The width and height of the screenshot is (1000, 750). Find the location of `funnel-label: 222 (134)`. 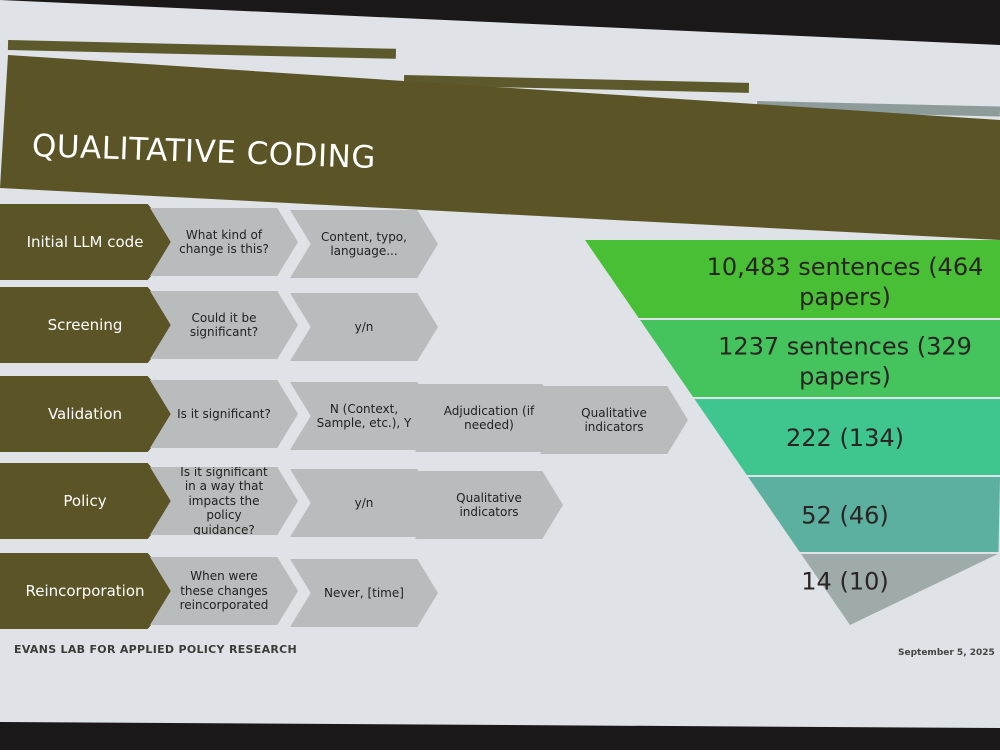

funnel-label: 222 (134) is located at coordinates (845, 438).